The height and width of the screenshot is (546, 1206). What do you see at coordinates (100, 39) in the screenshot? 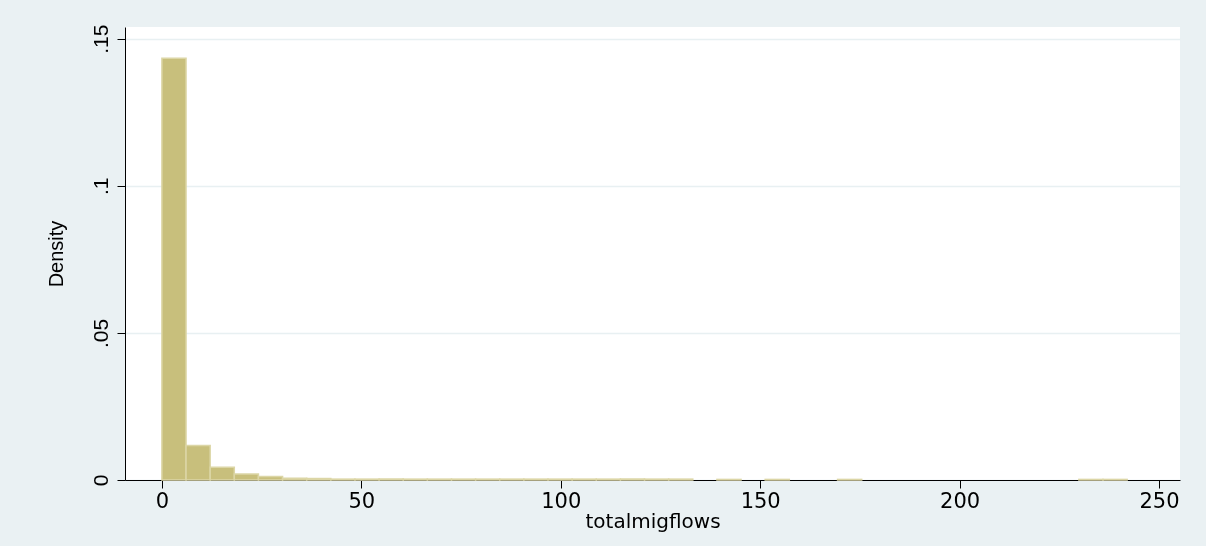
I see `y-tick-label: .15` at bounding box center [100, 39].